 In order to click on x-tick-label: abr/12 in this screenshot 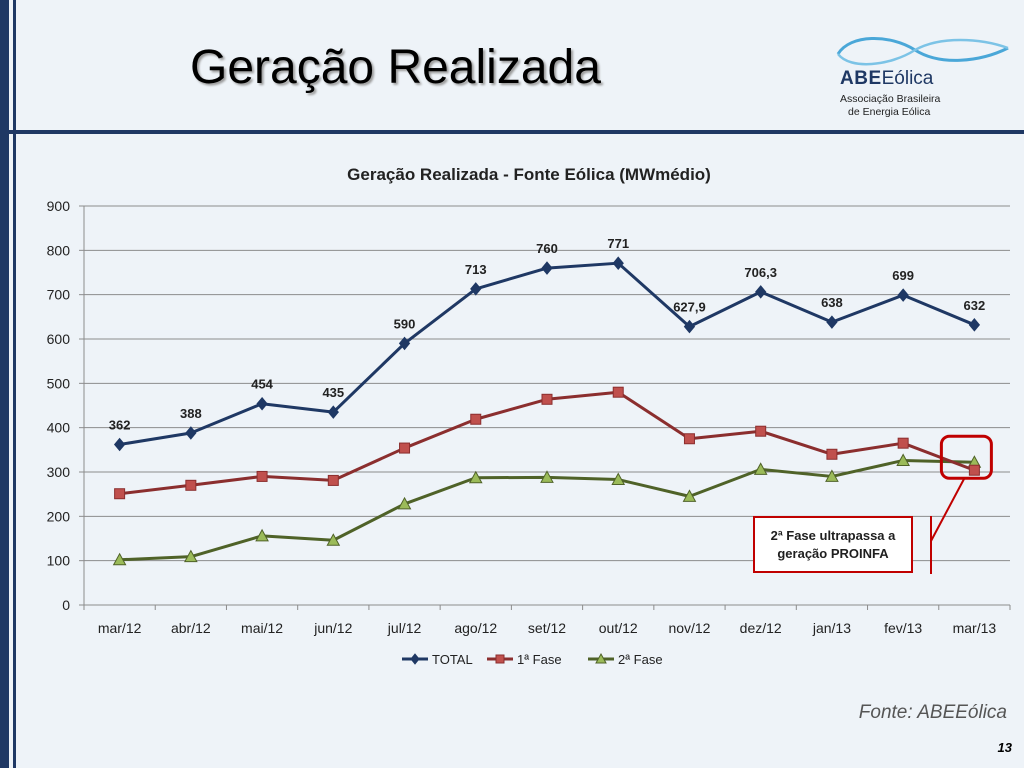, I will do `click(191, 628)`.